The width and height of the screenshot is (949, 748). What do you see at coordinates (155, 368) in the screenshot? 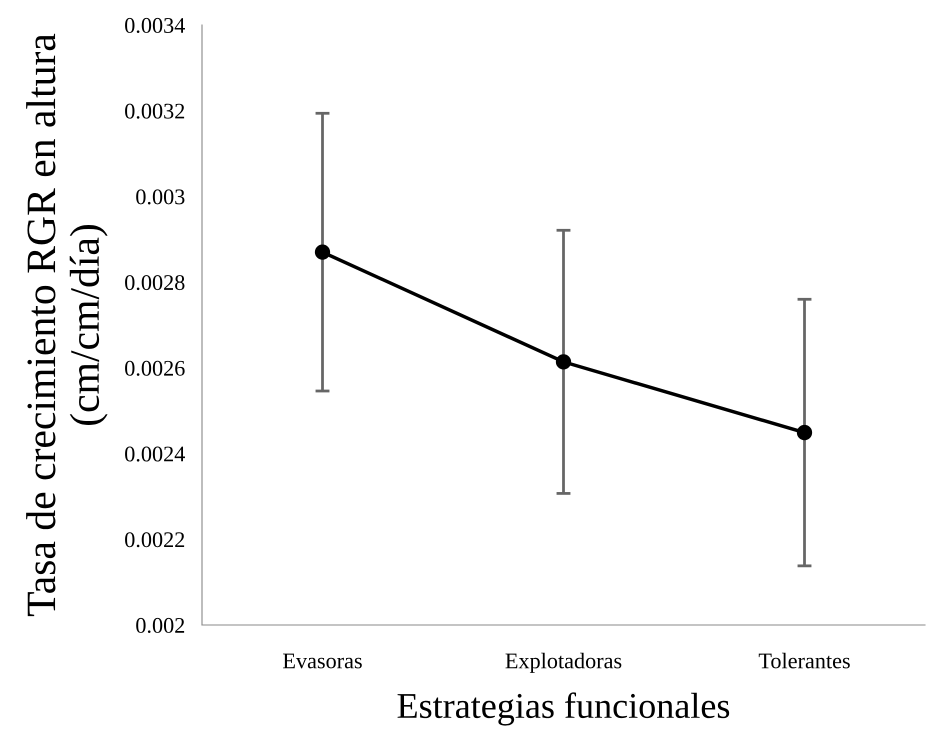
I see `y-tick-label: 0.0026` at bounding box center [155, 368].